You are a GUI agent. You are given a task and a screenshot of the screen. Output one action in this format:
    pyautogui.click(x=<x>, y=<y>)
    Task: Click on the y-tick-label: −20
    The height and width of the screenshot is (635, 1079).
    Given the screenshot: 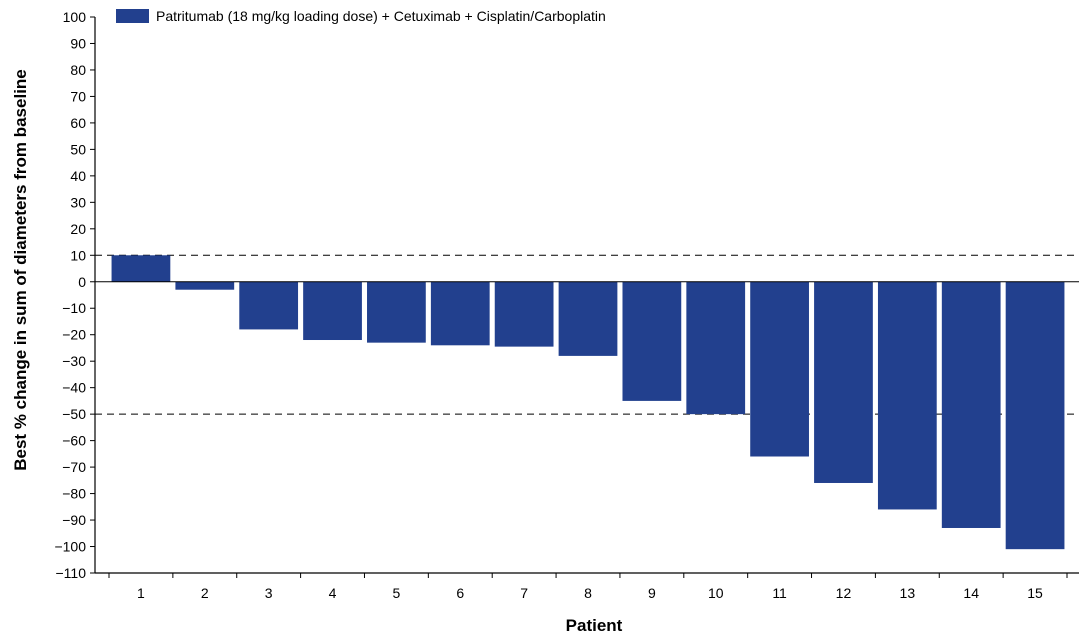 What is the action you would take?
    pyautogui.click(x=74, y=335)
    